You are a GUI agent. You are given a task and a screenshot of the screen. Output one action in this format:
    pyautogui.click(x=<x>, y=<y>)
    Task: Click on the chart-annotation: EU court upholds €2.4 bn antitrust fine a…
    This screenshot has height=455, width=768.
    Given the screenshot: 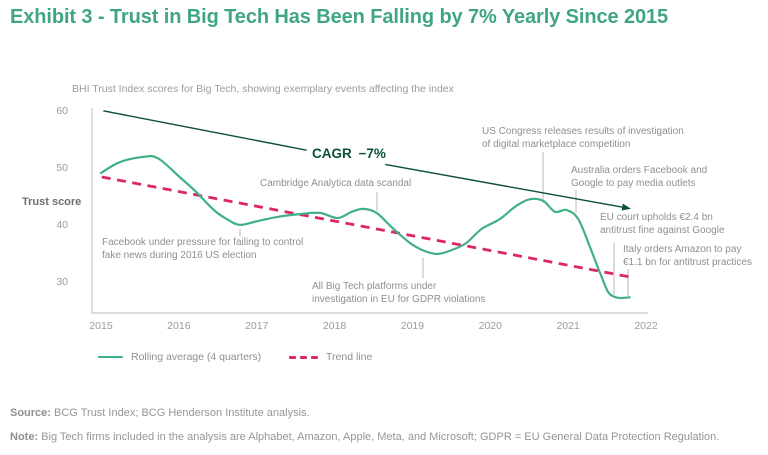 What is the action you would take?
    pyautogui.click(x=662, y=224)
    